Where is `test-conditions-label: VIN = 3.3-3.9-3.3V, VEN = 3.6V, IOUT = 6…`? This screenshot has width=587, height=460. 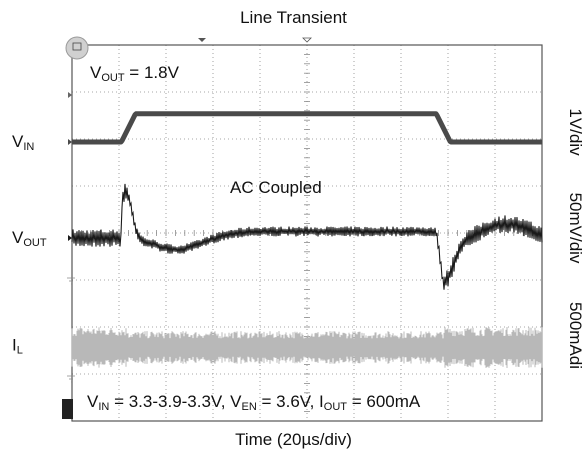
test-conditions-label: VIN = 3.3-3.9-3.3V, VEN = 3.6V, IOUT = 6… is located at coordinates (254, 402).